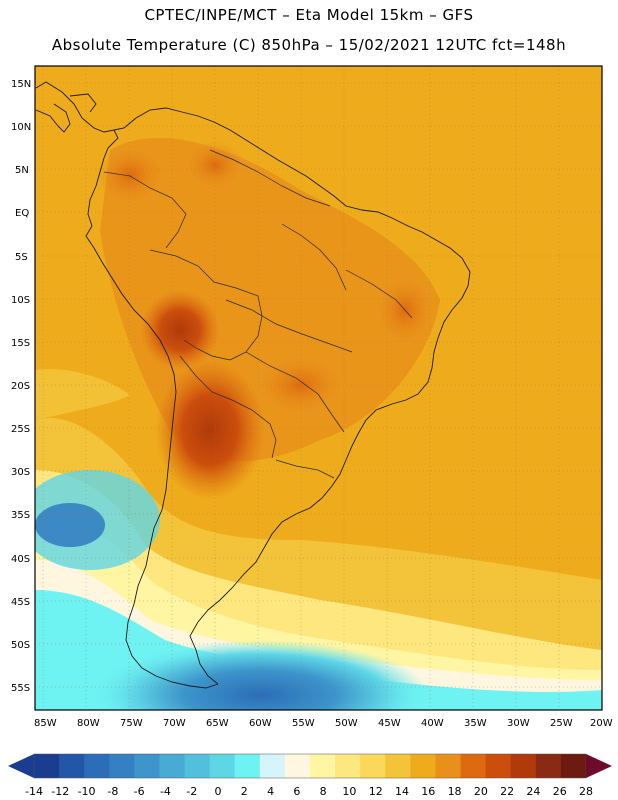 The width and height of the screenshot is (618, 800). What do you see at coordinates (20, 472) in the screenshot?
I see `lat-label: 30S` at bounding box center [20, 472].